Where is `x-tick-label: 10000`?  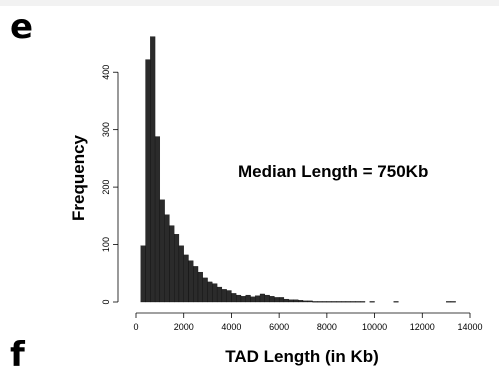
x-tick-label: 10000 is located at coordinates (374, 327).